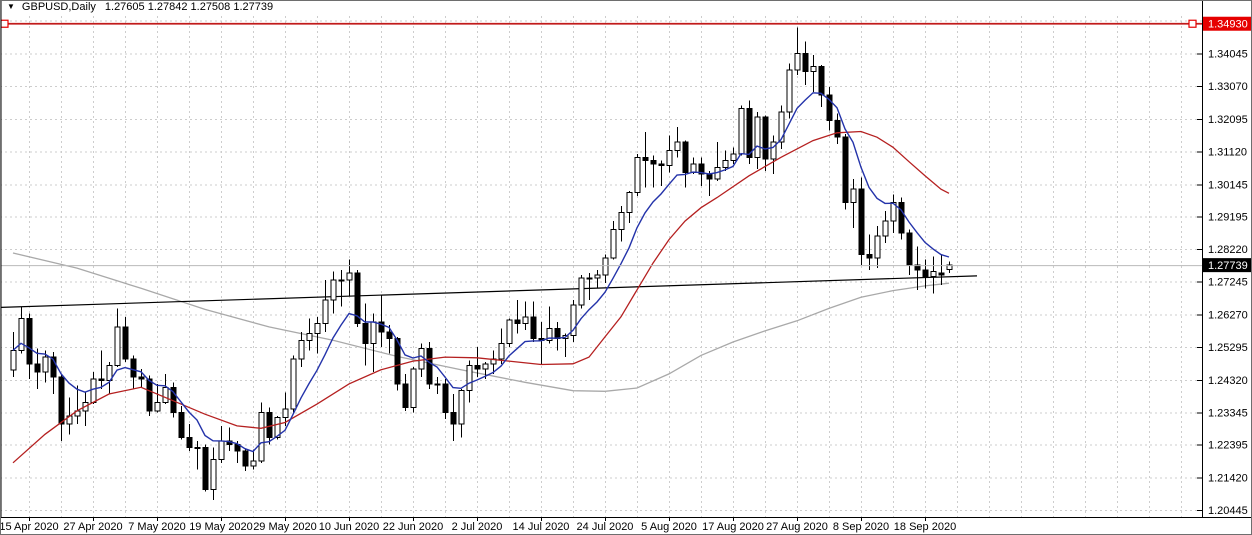  Describe the element at coordinates (11, 6) in the screenshot. I see `collapse-arrow-icon: ▼` at that location.